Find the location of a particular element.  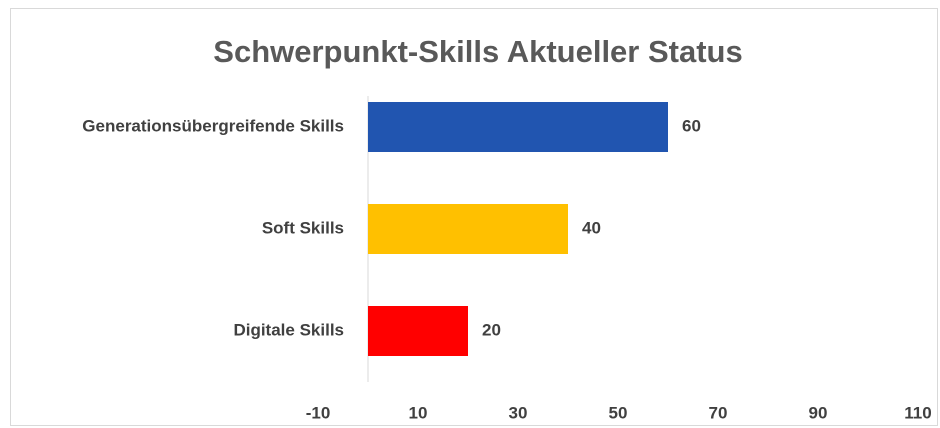

data-label: 40 is located at coordinates (591, 227).